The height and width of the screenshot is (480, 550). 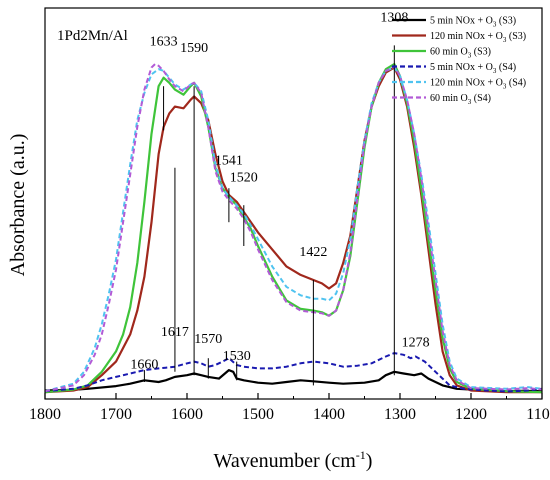 I want to click on x-tick-label-1600: 1600, so click(x=187, y=414).